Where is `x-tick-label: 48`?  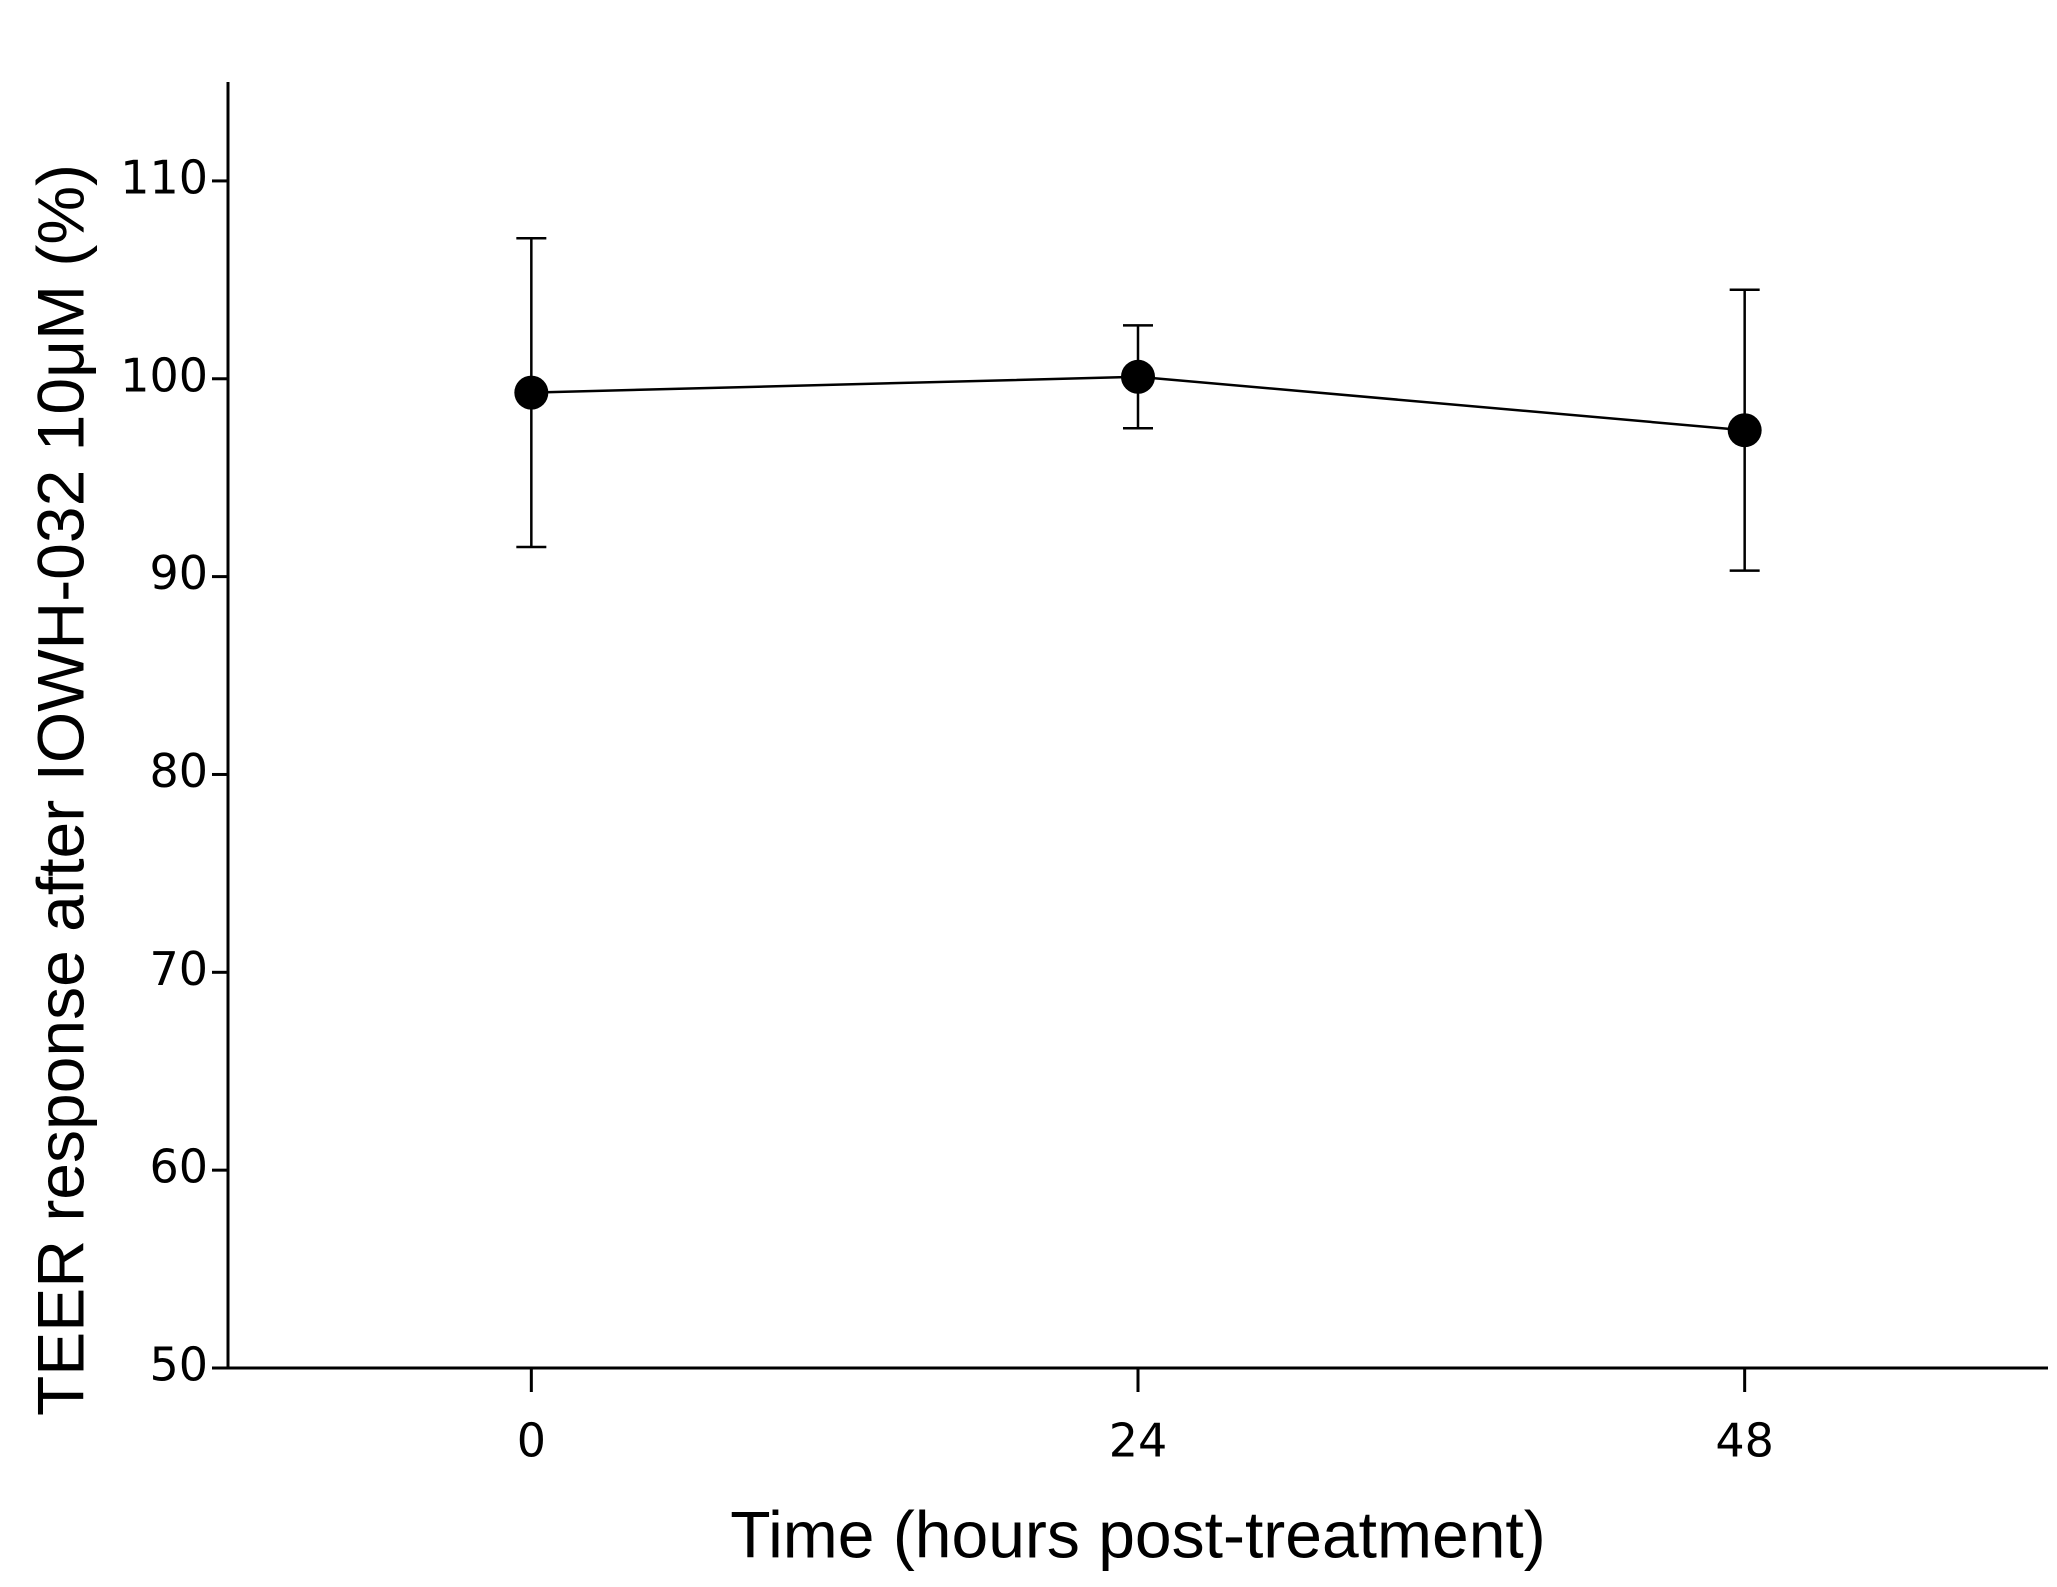
x-tick-label: 48 is located at coordinates (1744, 1441).